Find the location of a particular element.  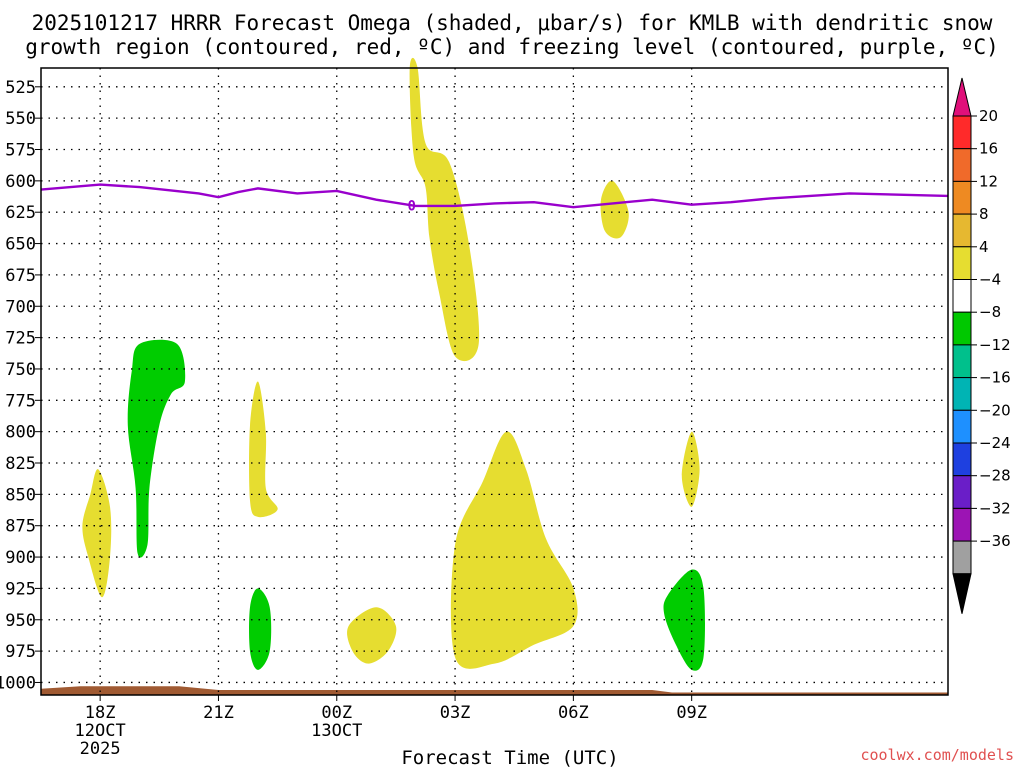

omega-region-upward-motion-east is located at coordinates (614, 209).